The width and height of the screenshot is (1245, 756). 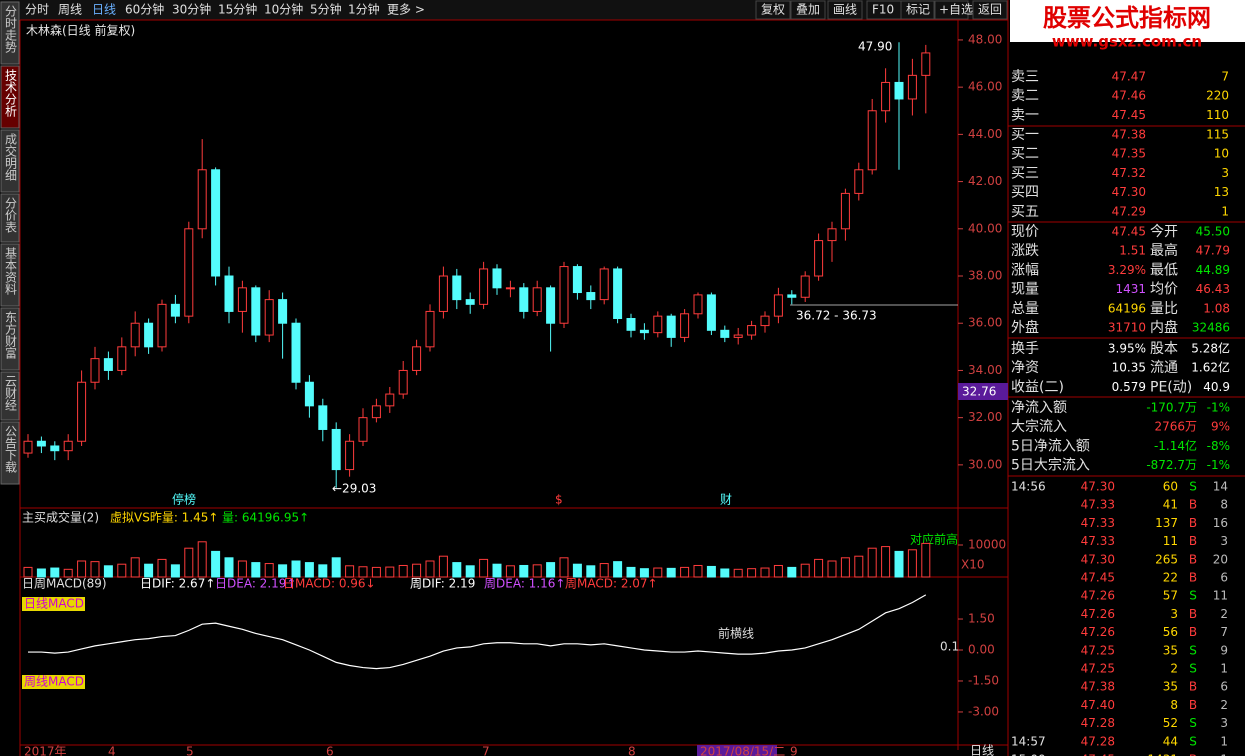 What do you see at coordinates (144, 9) in the screenshot?
I see `period-tab: 60分钟` at bounding box center [144, 9].